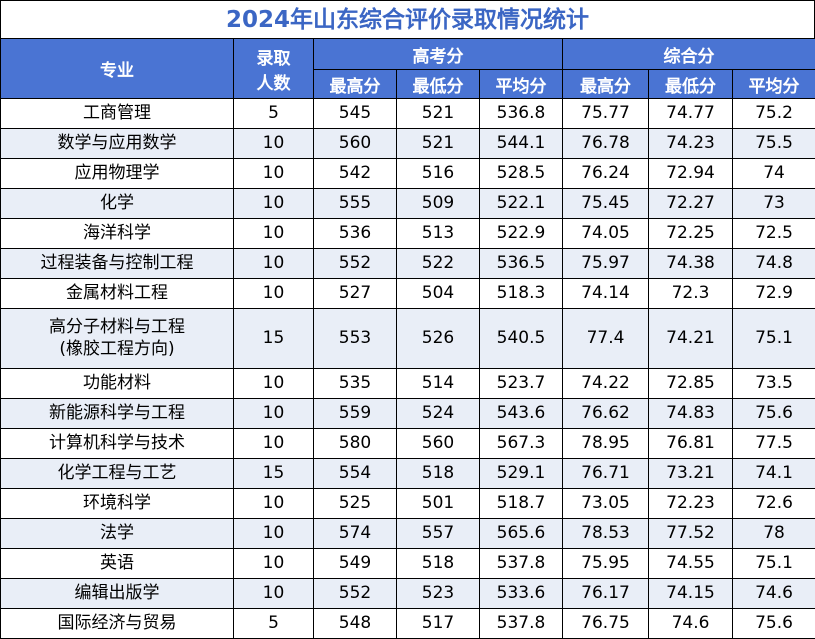  I want to click on composite-min-cell: 74.38, so click(691, 263).